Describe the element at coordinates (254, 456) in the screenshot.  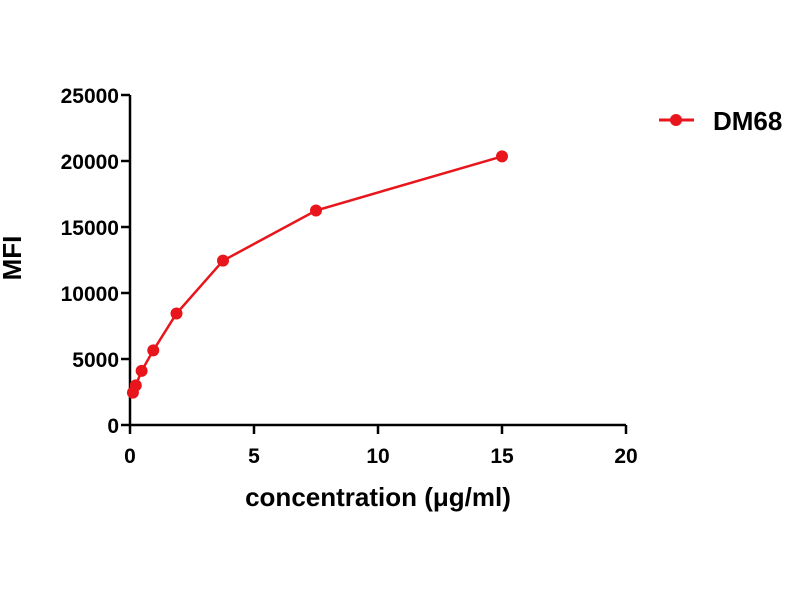
I see `x-tick-label: 5` at that location.